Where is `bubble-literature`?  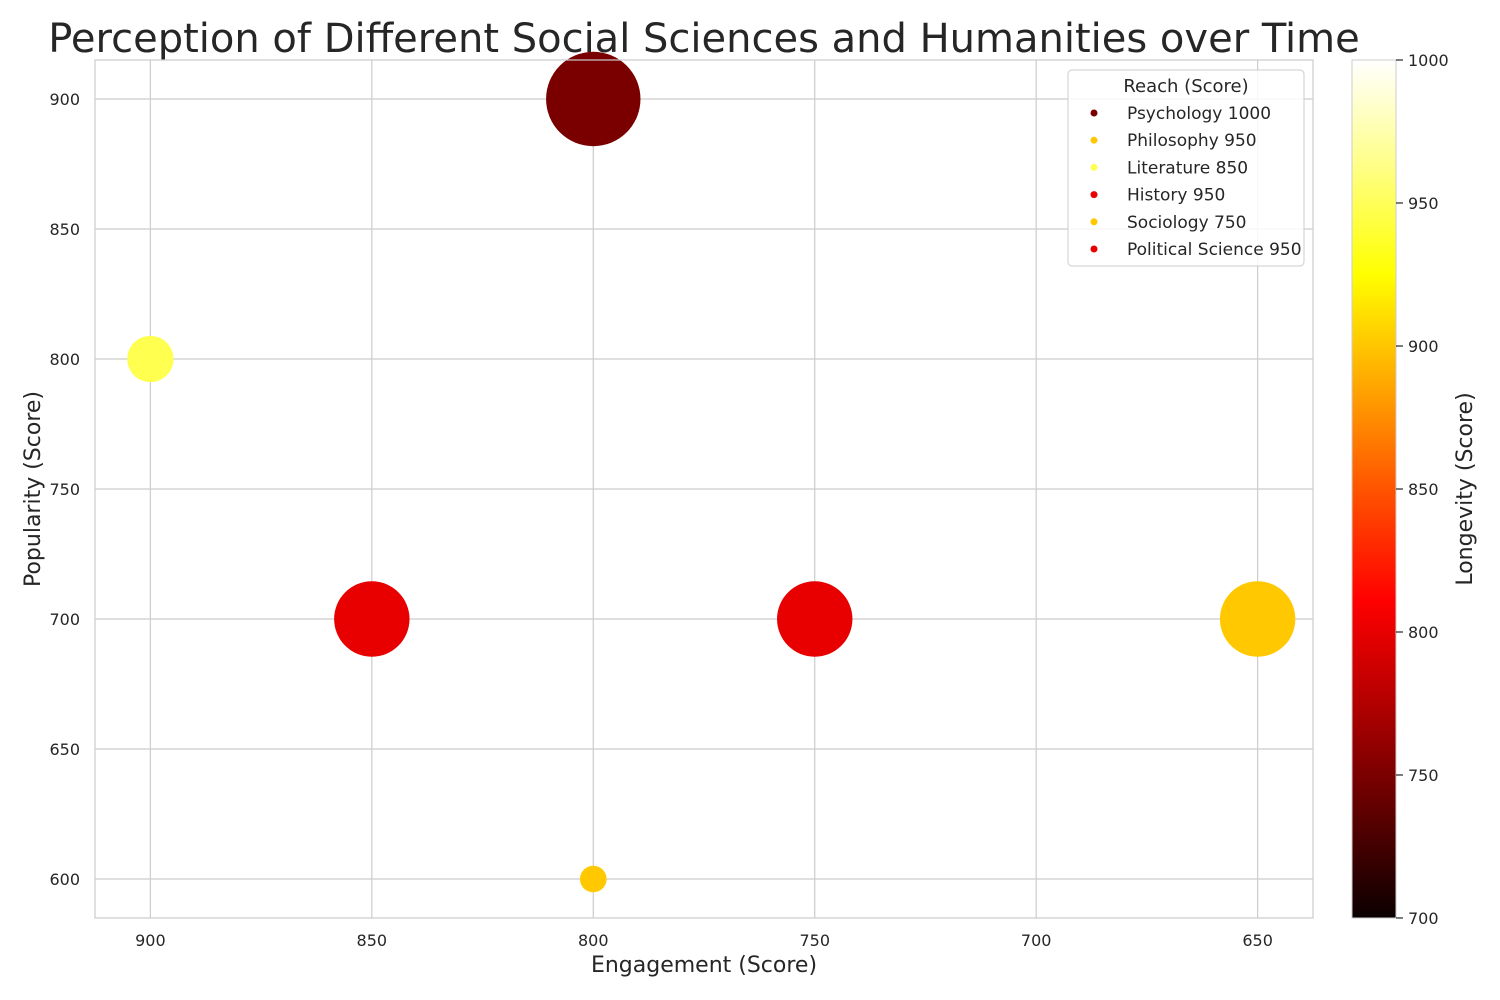
bubble-literature is located at coordinates (150, 359).